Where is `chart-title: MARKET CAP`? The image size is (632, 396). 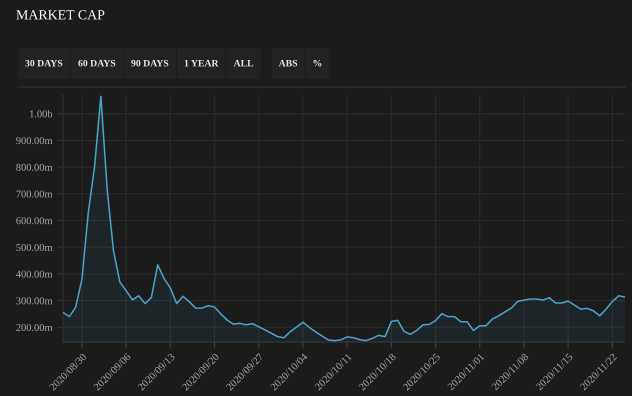
chart-title: MARKET CAP is located at coordinates (60, 15).